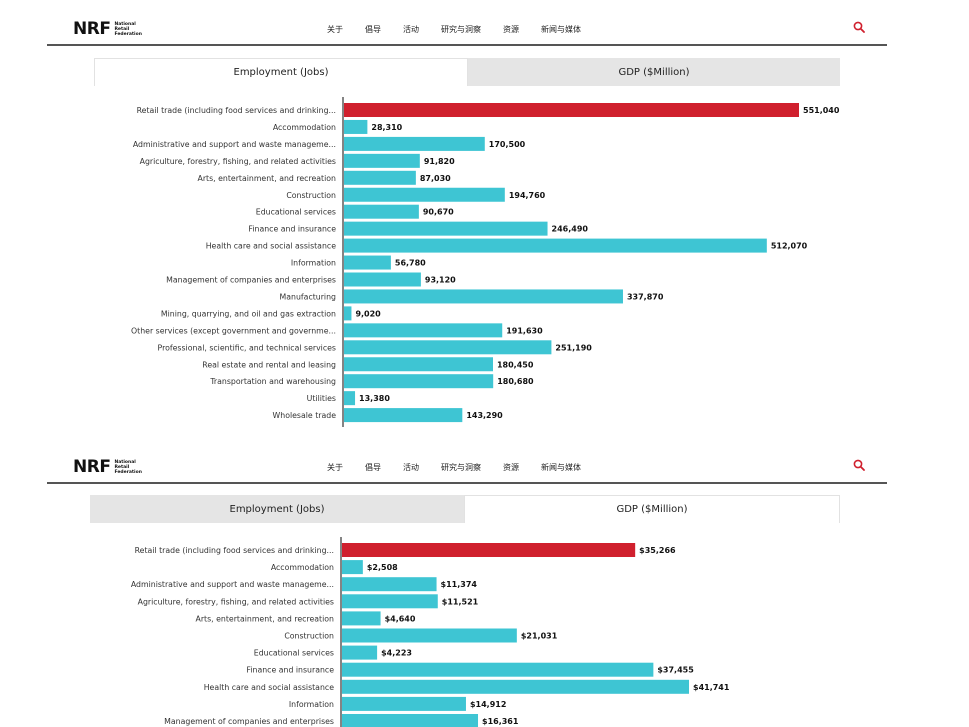 This screenshot has height=727, width=969. Describe the element at coordinates (711, 687) in the screenshot. I see `value-label: $41,741` at that location.